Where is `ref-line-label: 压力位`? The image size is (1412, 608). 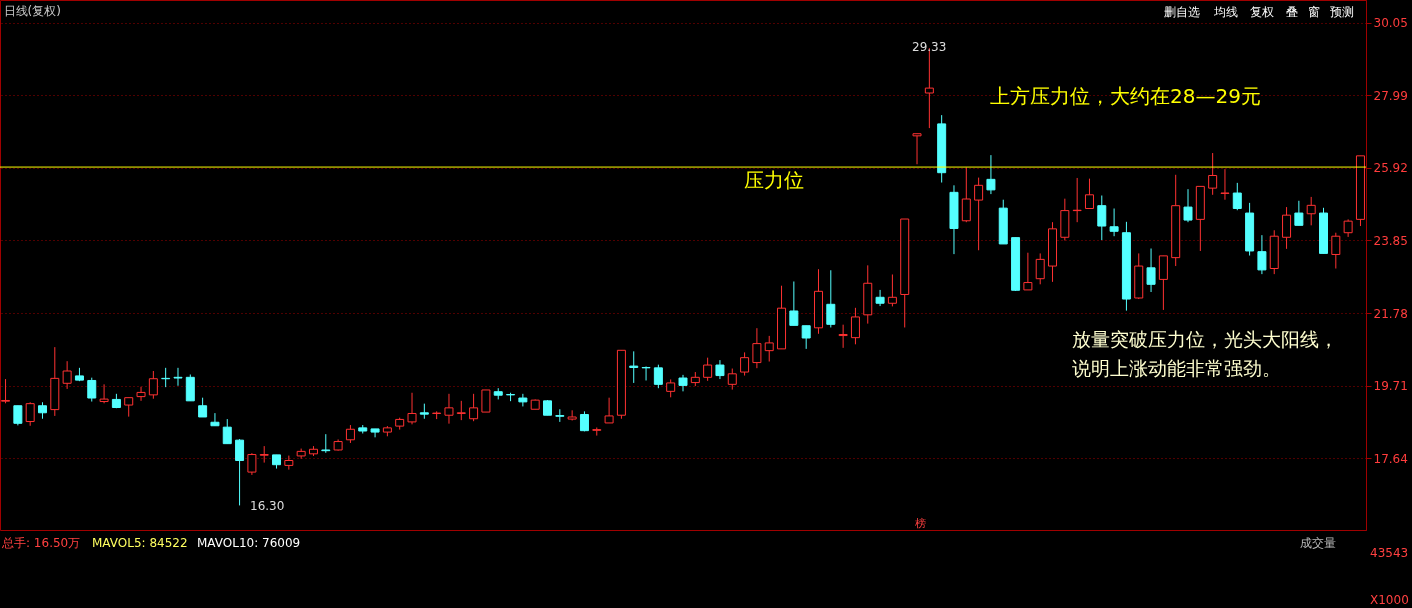 ref-line-label: 压力位 is located at coordinates (774, 180).